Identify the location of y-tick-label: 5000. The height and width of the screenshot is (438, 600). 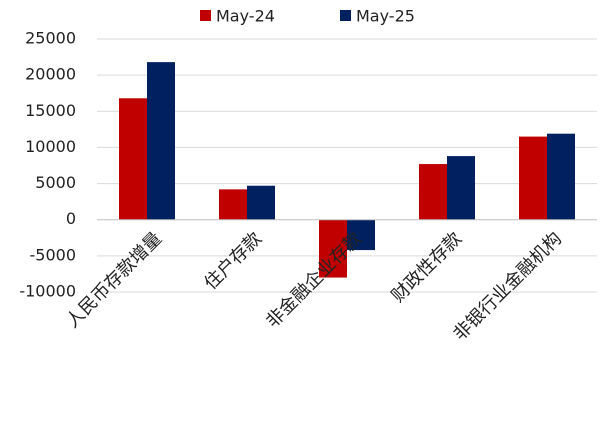
(55, 182).